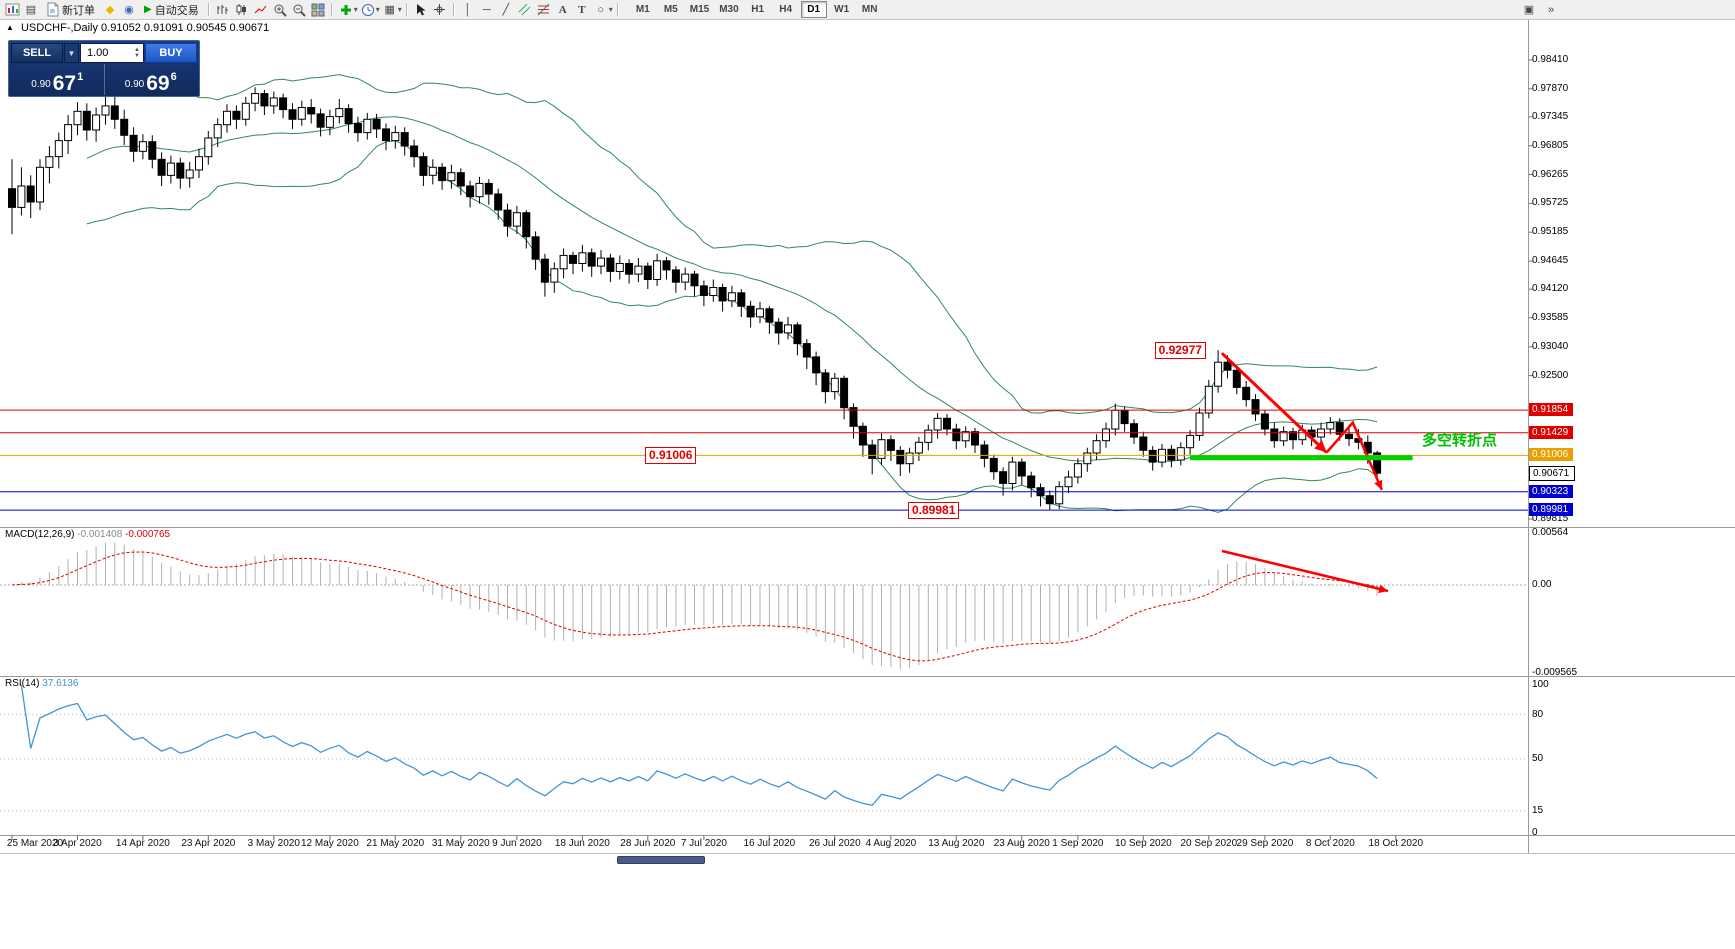  Describe the element at coordinates (395, 843) in the screenshot. I see `date-axis-label: 21 May 2020` at that location.